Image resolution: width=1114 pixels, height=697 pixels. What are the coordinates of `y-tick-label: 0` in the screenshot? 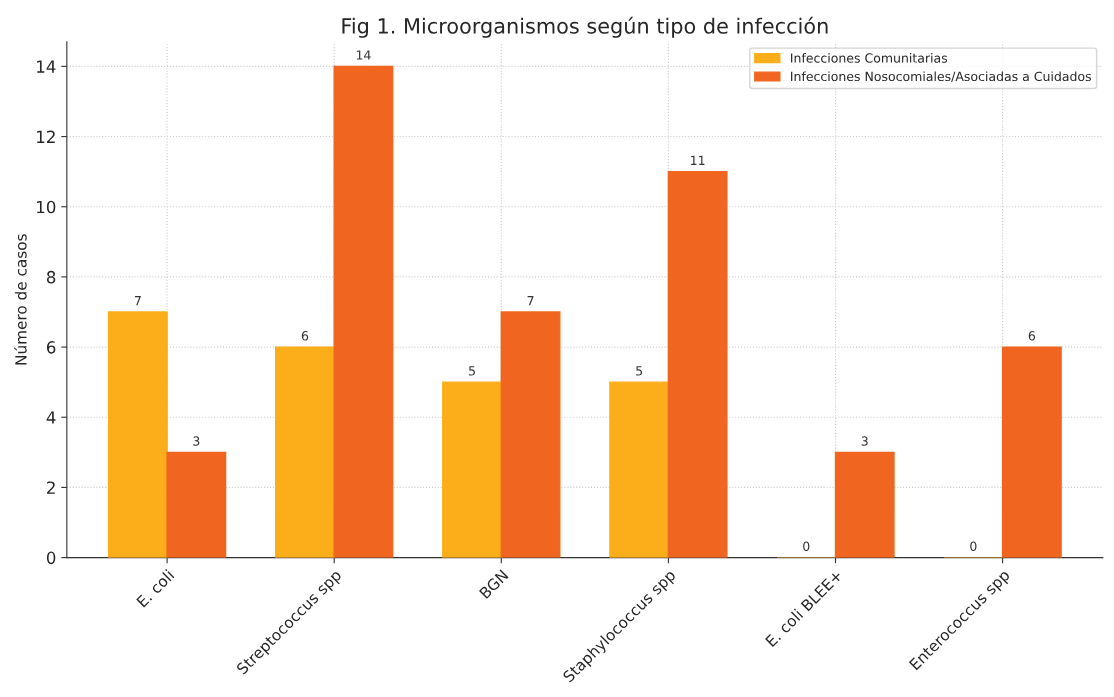 It's located at (51, 558).